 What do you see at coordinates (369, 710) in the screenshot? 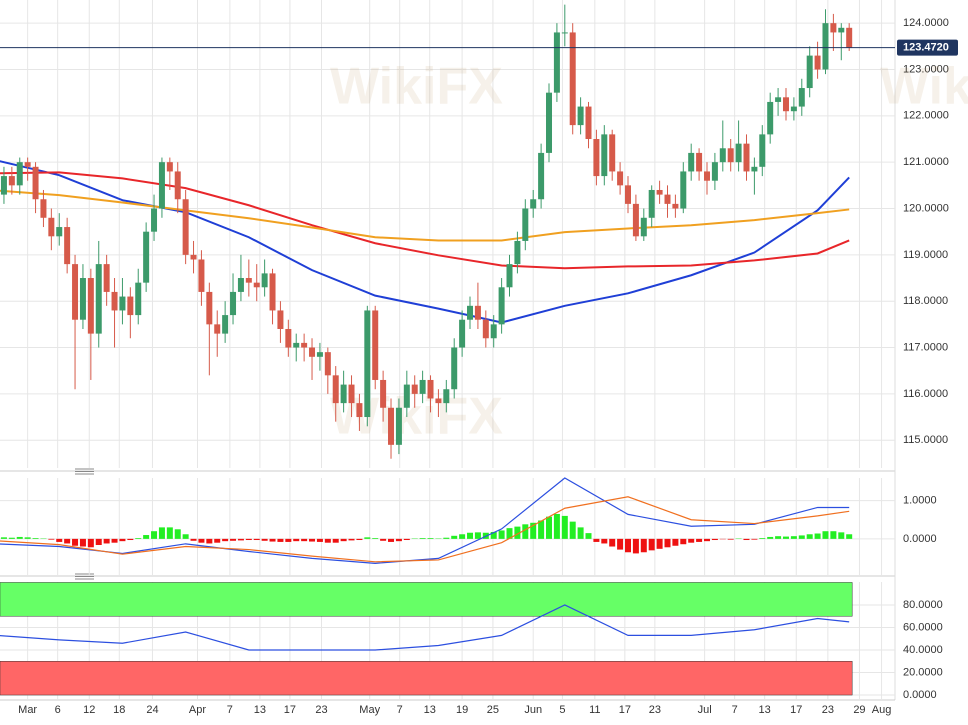
I see `x-tick-label: May` at bounding box center [369, 710].